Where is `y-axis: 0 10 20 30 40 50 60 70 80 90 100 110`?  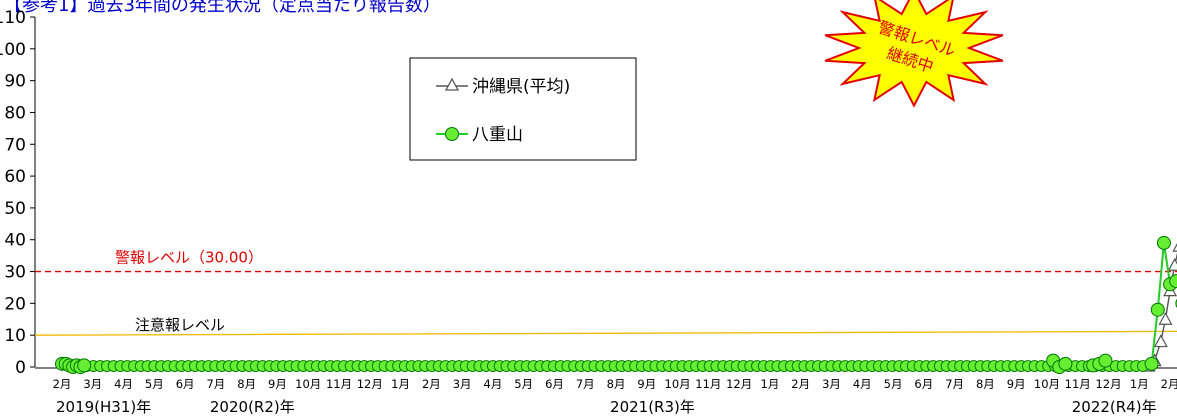
y-axis: 0 10 20 30 40 50 60 70 80 90 100 110 is located at coordinates (18, 193).